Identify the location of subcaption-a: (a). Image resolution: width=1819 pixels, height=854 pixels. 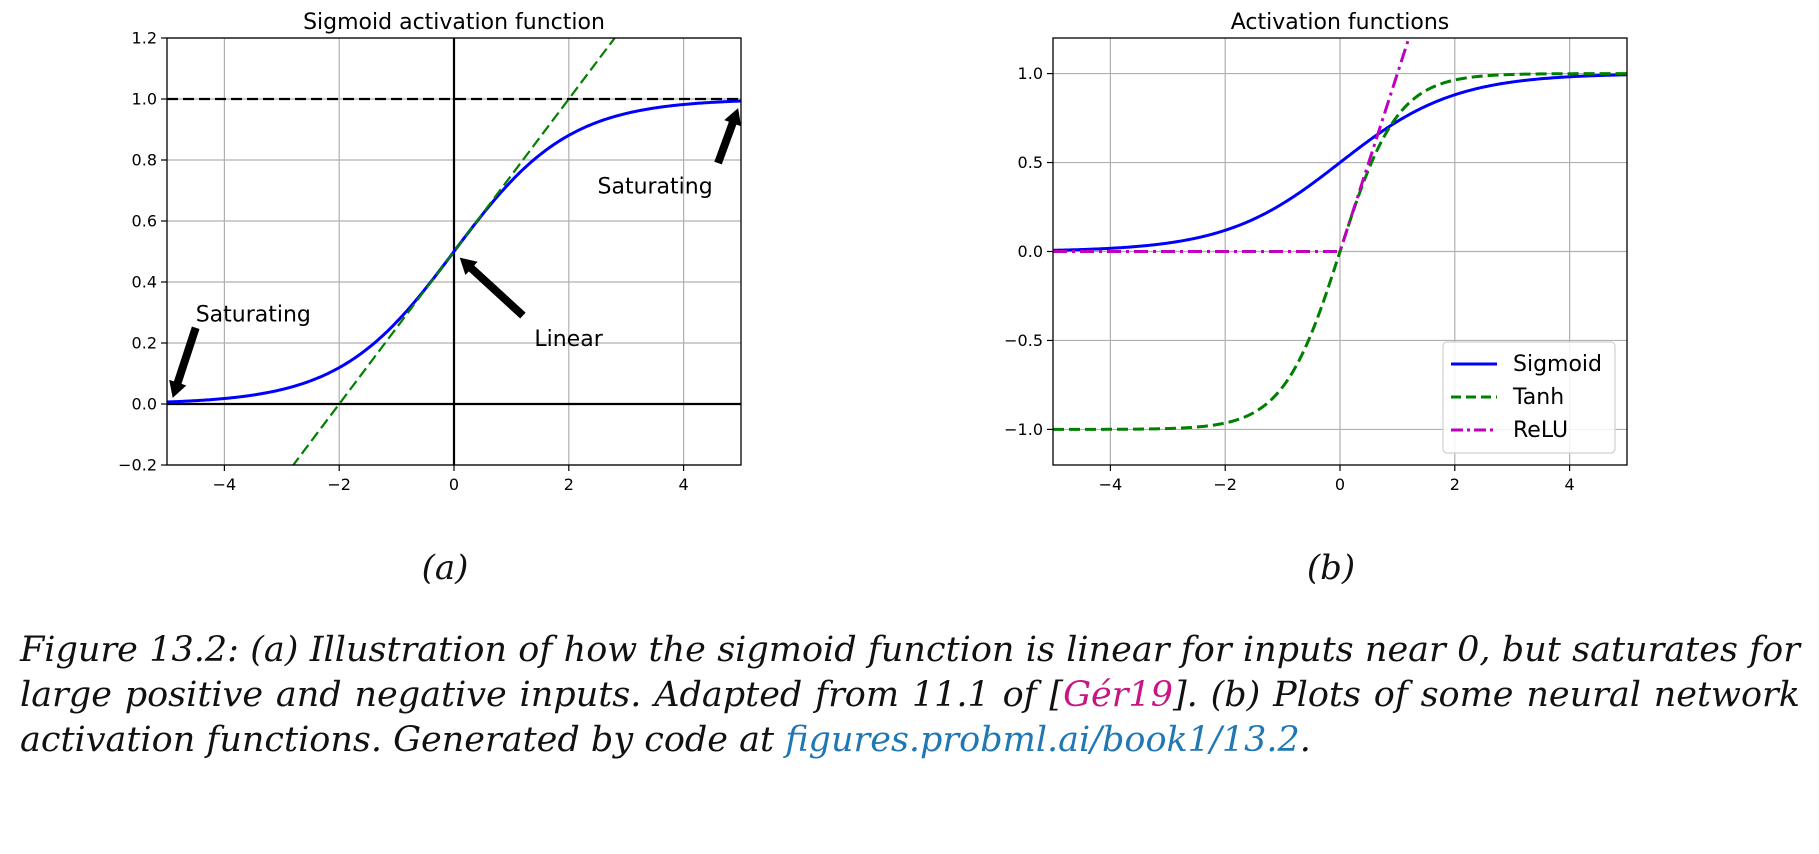
(445, 568).